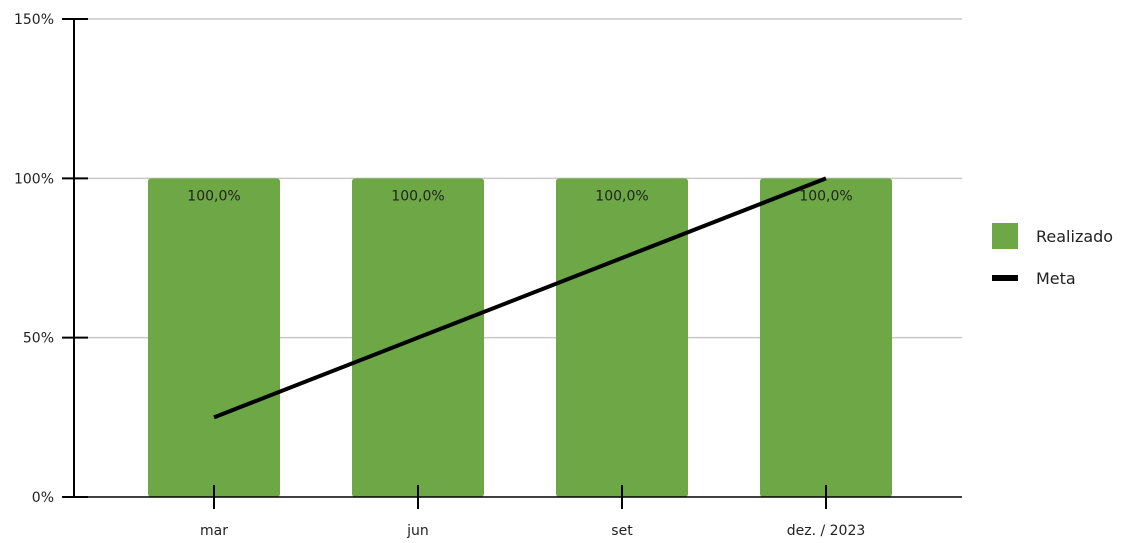 The height and width of the screenshot is (543, 1126). What do you see at coordinates (622, 531) in the screenshot?
I see `x-tick-label: set` at bounding box center [622, 531].